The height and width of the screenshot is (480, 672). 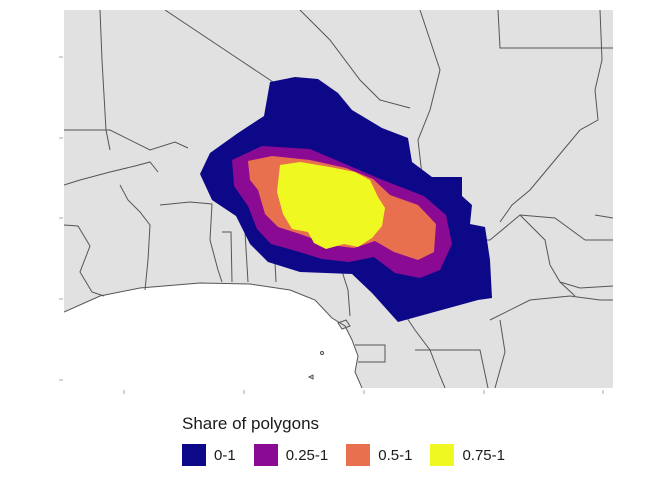 I want to click on legend-label: 0.25-1, so click(x=307, y=455).